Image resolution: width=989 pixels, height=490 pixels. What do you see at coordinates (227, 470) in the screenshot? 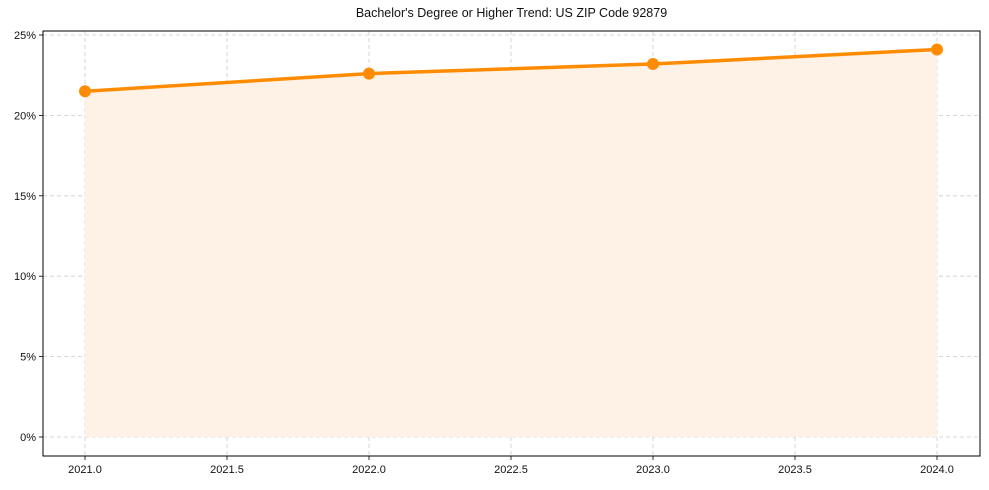
I see `x-tick-label: 2021.5` at bounding box center [227, 470].